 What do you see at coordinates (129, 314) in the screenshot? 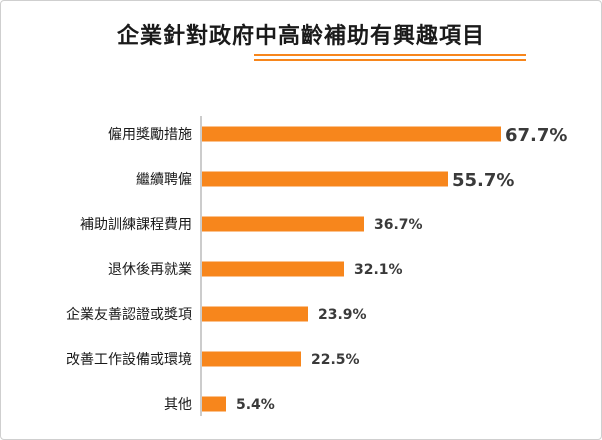
I see `category-label: 企業友善認證或獎項` at bounding box center [129, 314].